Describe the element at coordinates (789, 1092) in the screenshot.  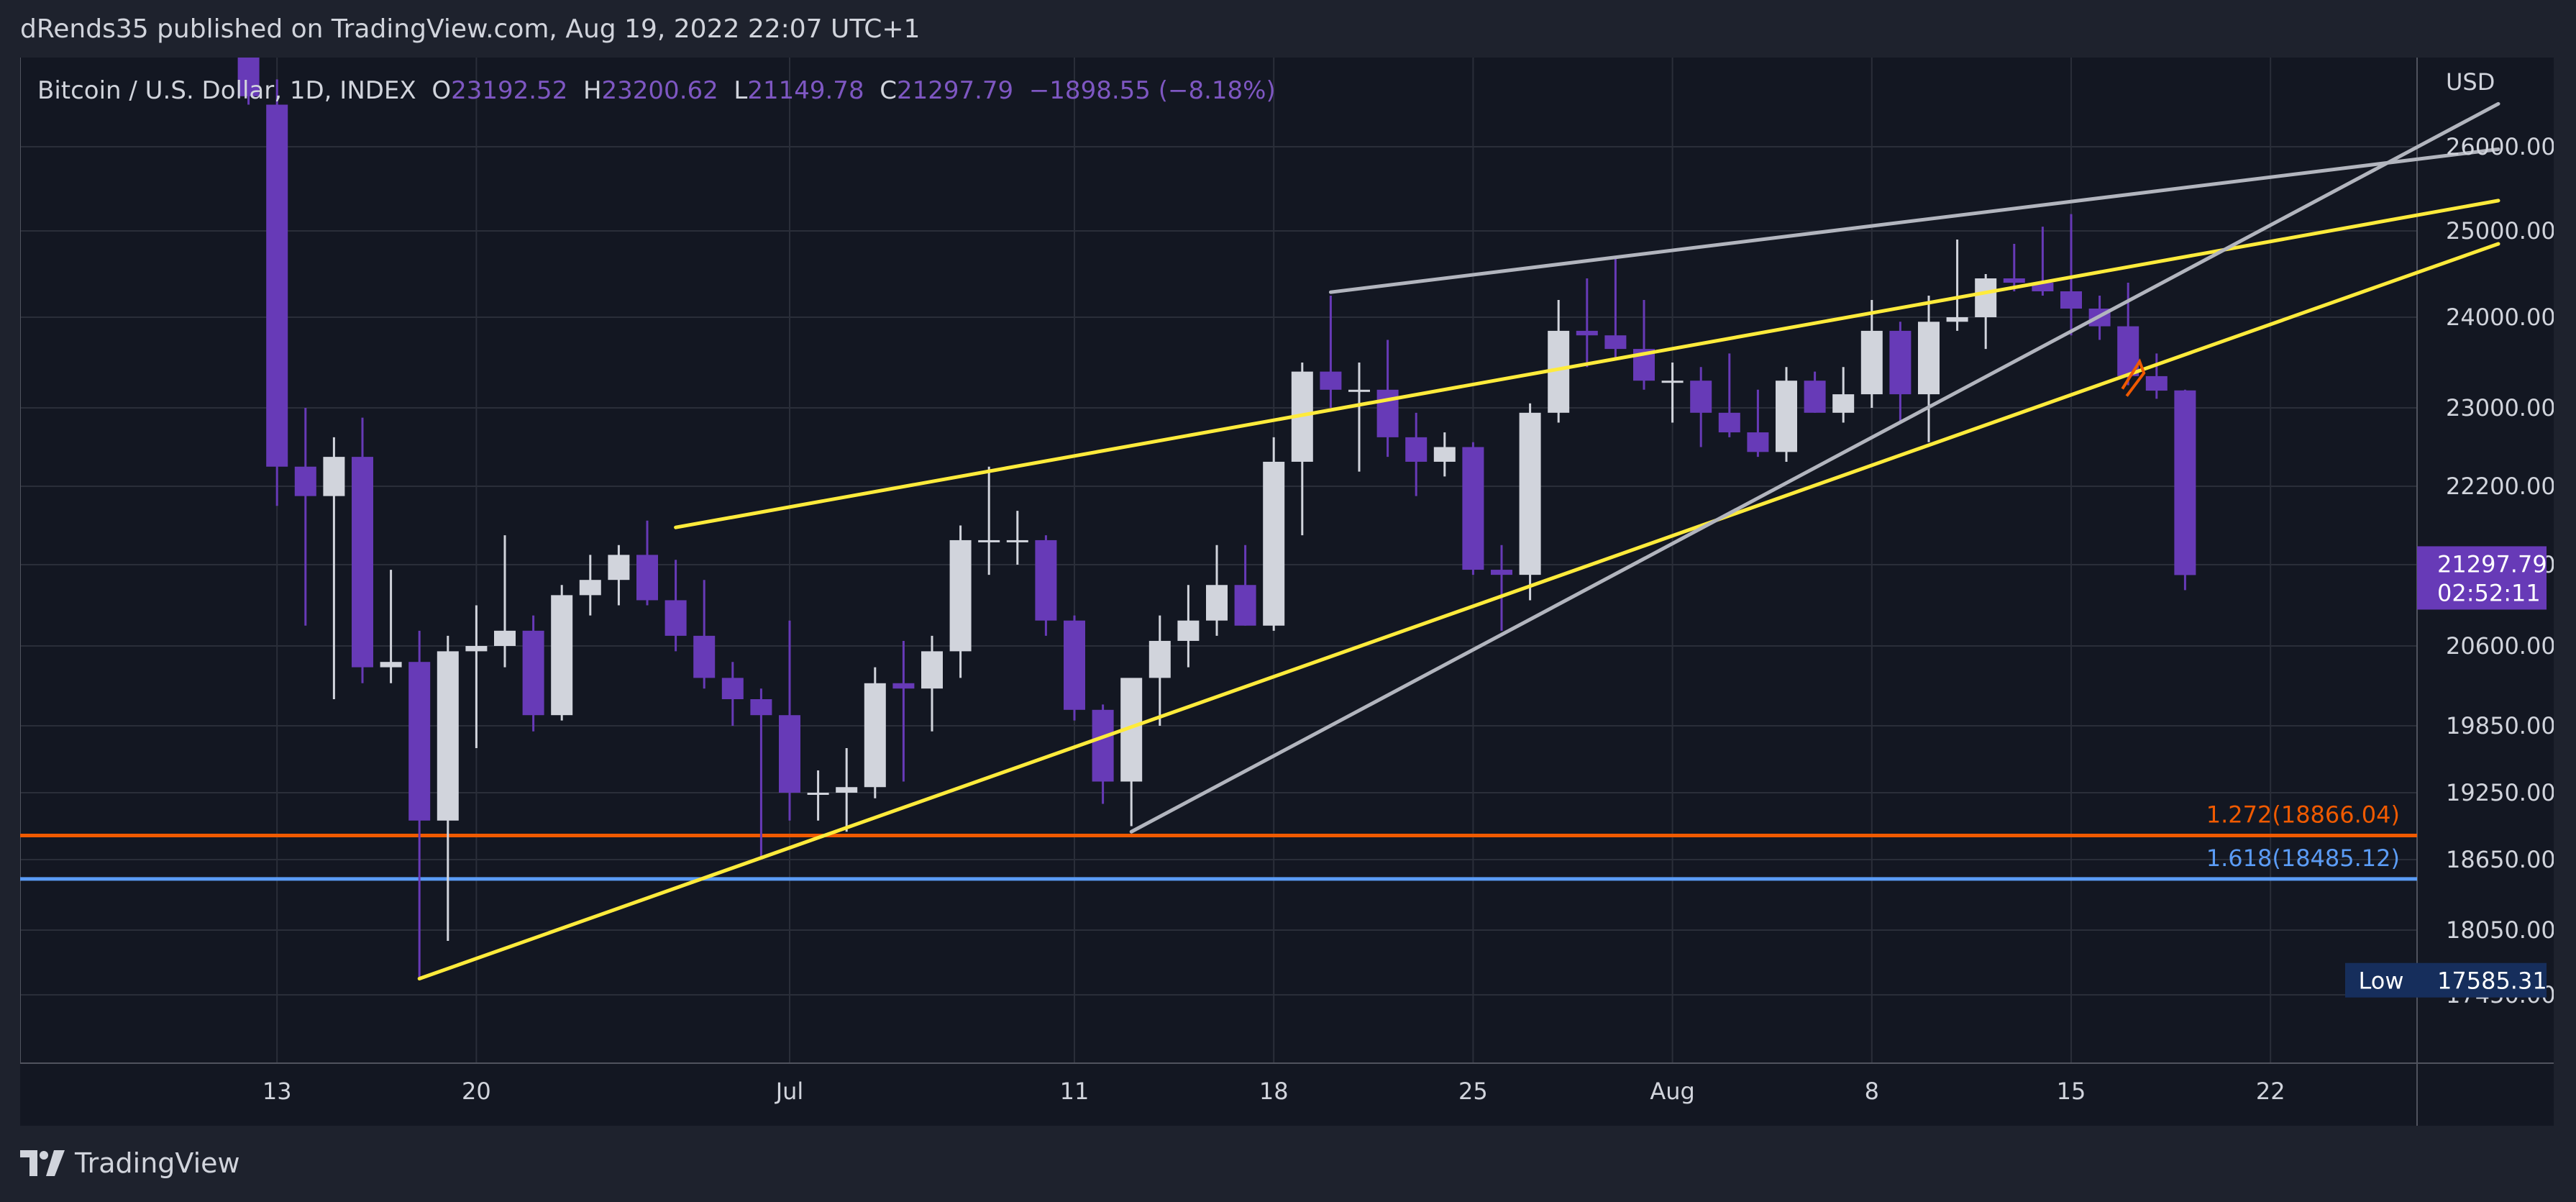
I see `time-axis-tick: Jul` at that location.